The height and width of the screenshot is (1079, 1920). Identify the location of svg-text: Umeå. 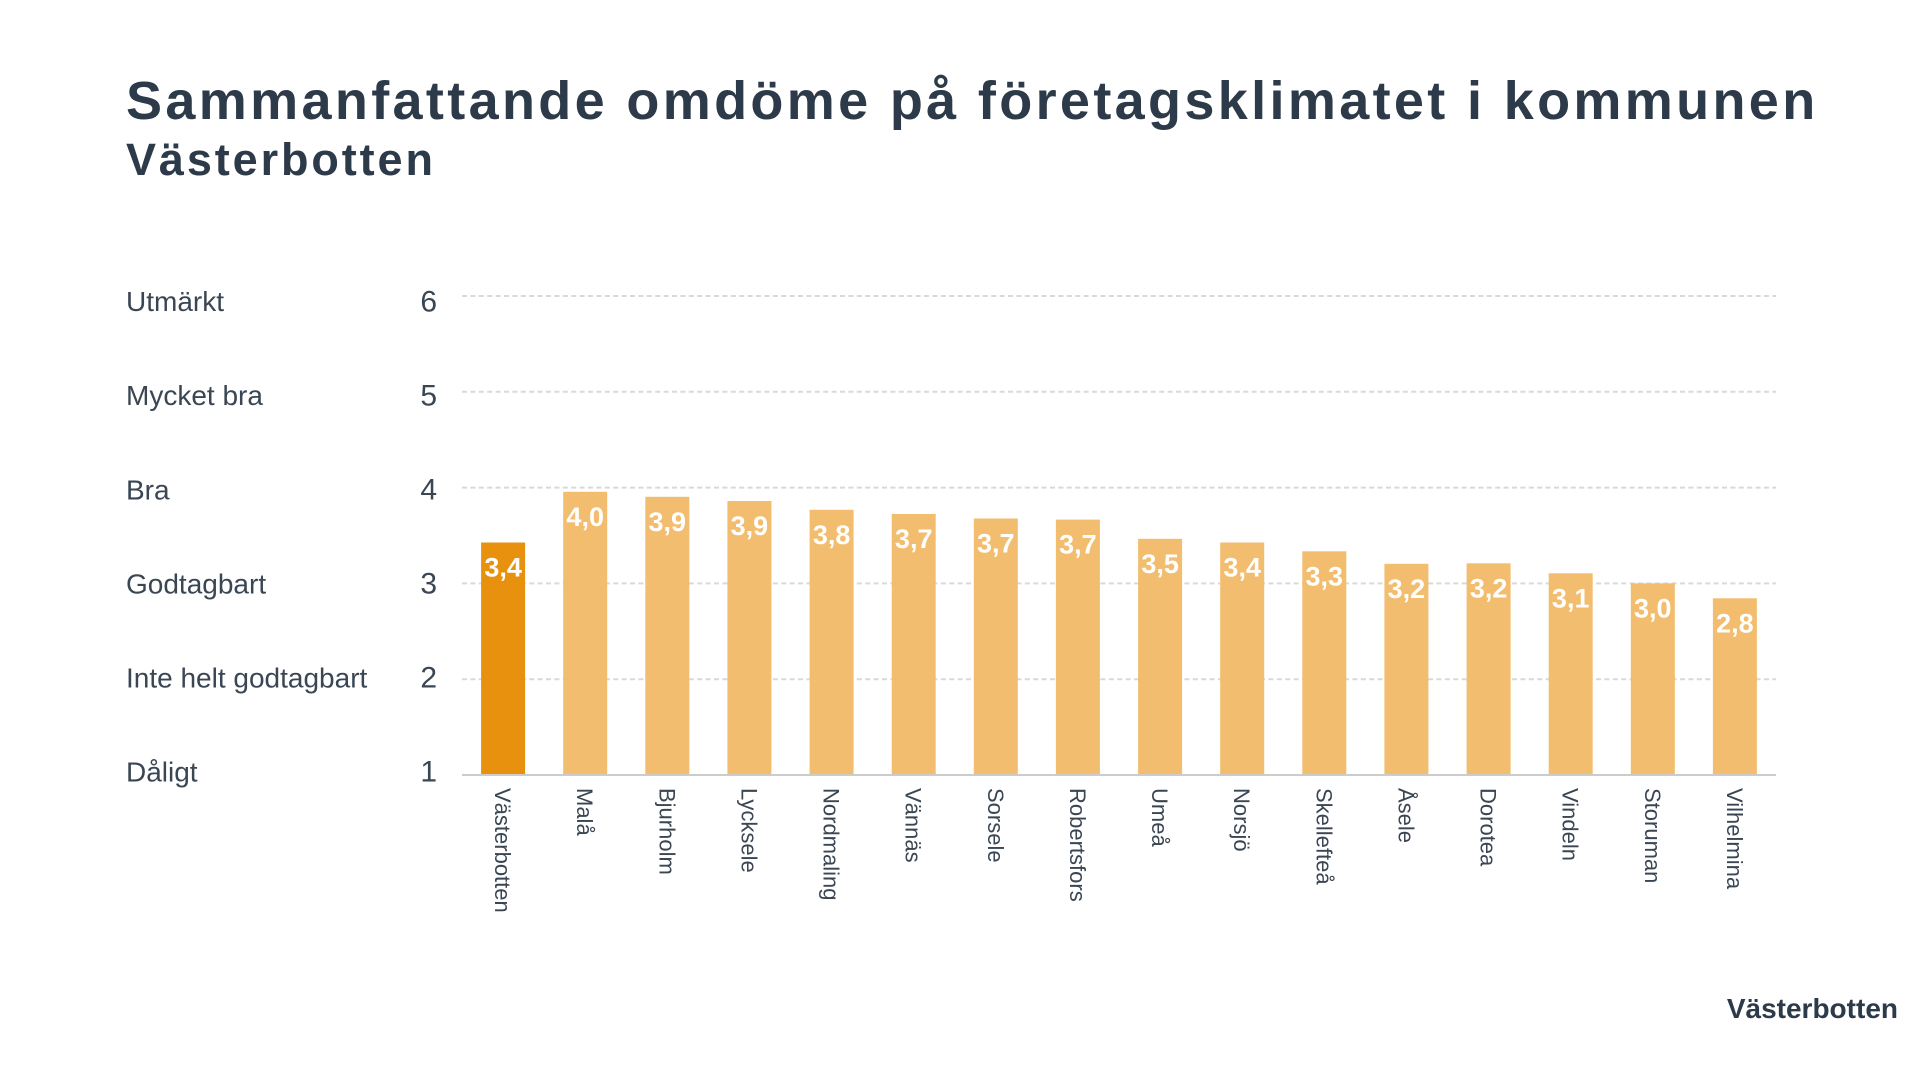
(1159, 817).